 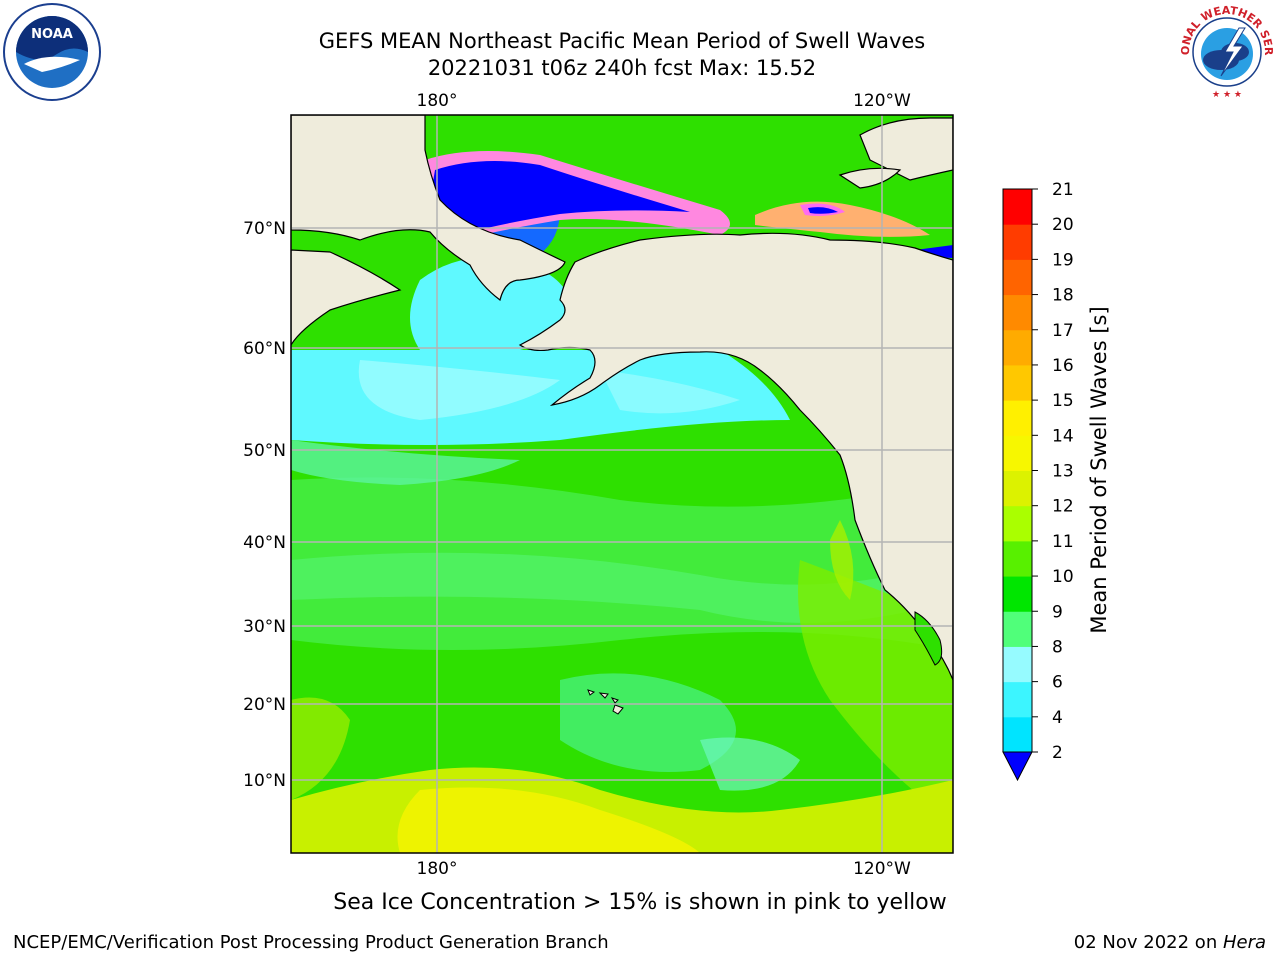 What do you see at coordinates (1063, 366) in the screenshot?
I see `colorbar-tick-label: 16` at bounding box center [1063, 366].